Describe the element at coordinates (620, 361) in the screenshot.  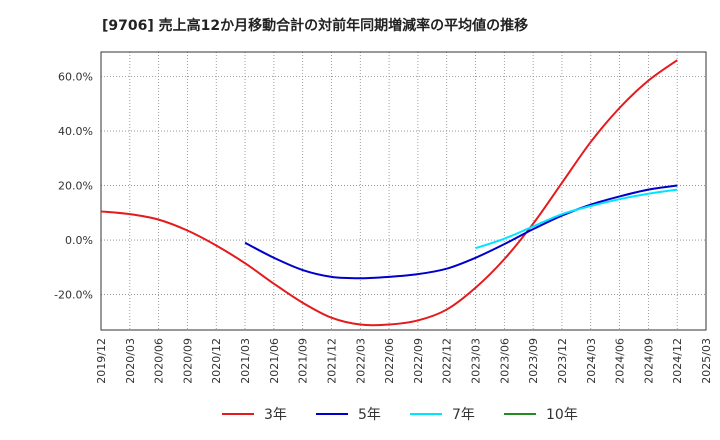
I see `x-tick-label: 2024/06` at that location.